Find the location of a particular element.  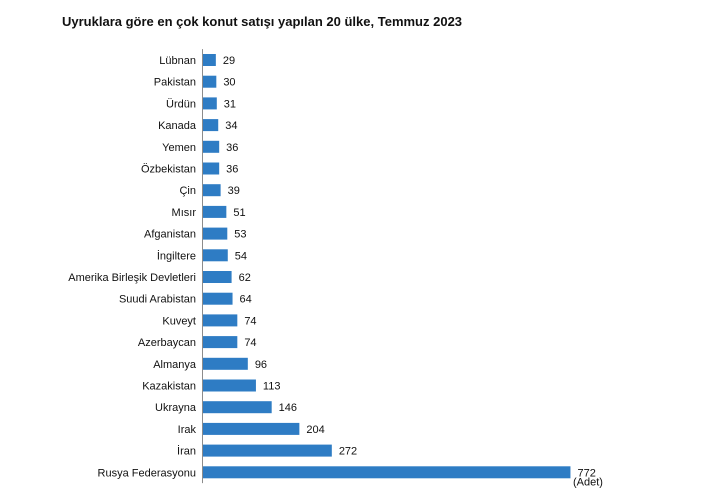

value-label: 30 is located at coordinates (229, 83).